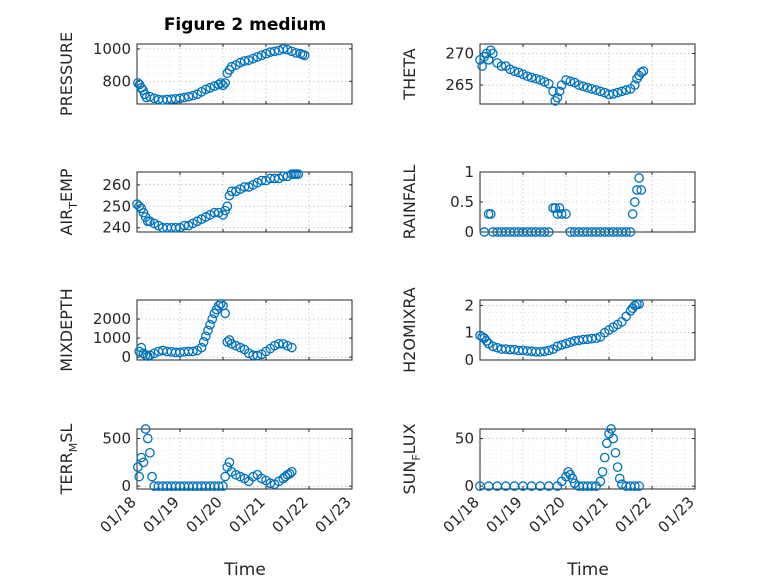 The image size is (778, 583). I want to click on y-tick-label: 260, so click(116, 185).